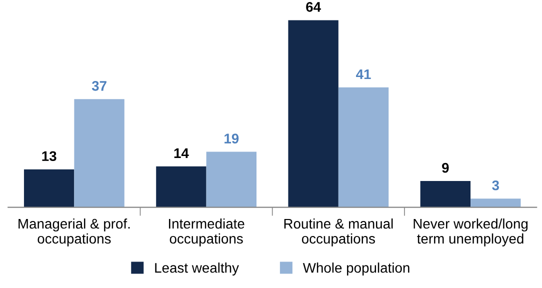  Describe the element at coordinates (363, 74) in the screenshot. I see `data-label: 41` at that location.